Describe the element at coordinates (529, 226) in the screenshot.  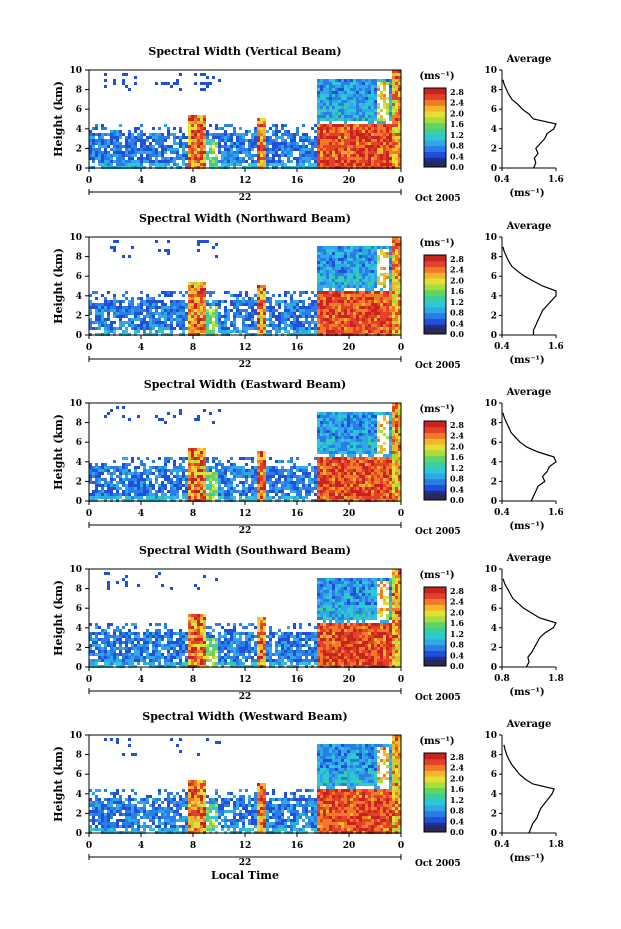
I see `average-title: Average` at that location.